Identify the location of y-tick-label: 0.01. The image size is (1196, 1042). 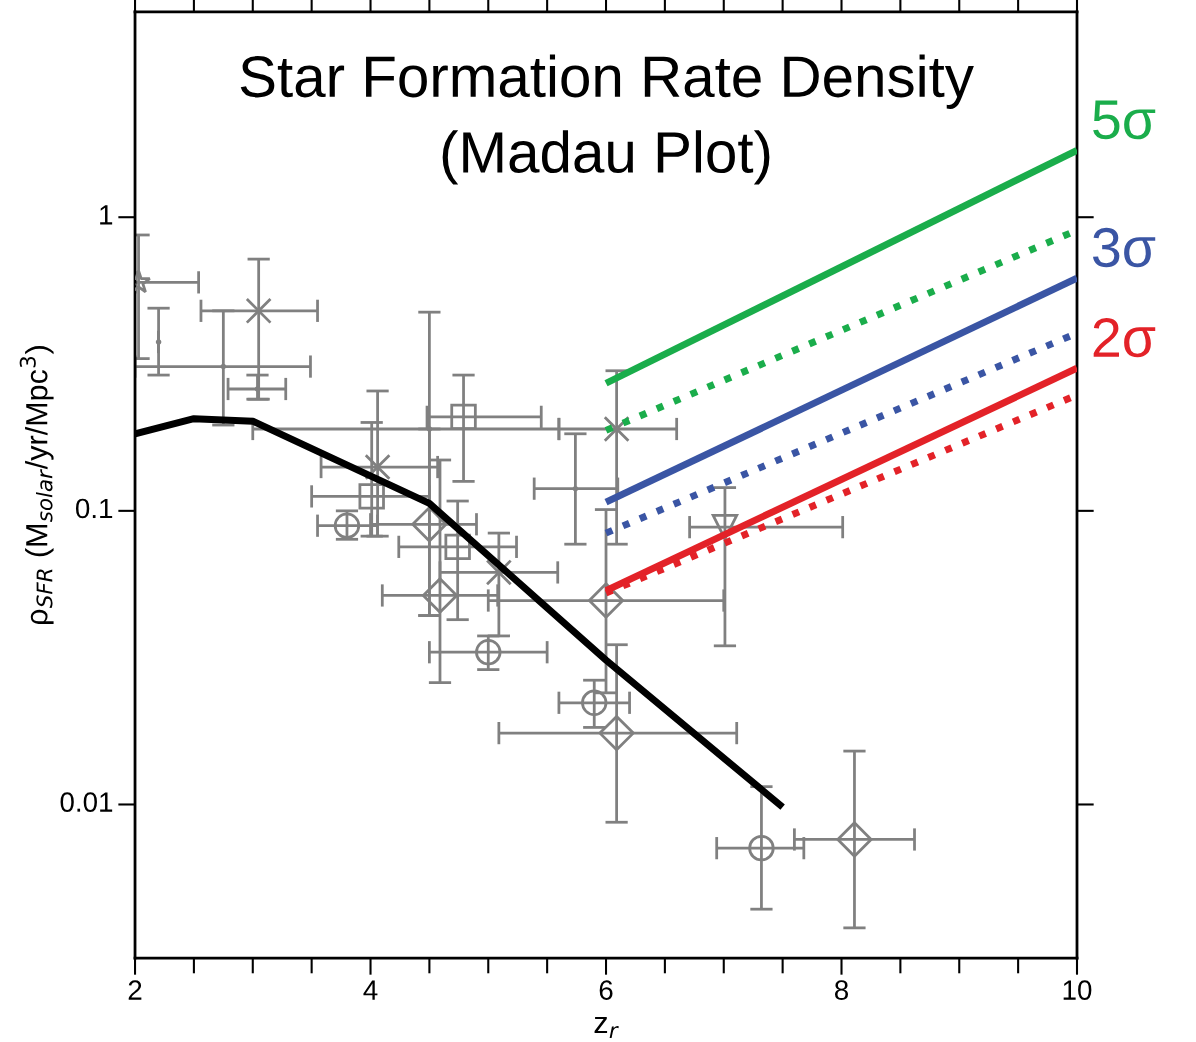
(86, 802).